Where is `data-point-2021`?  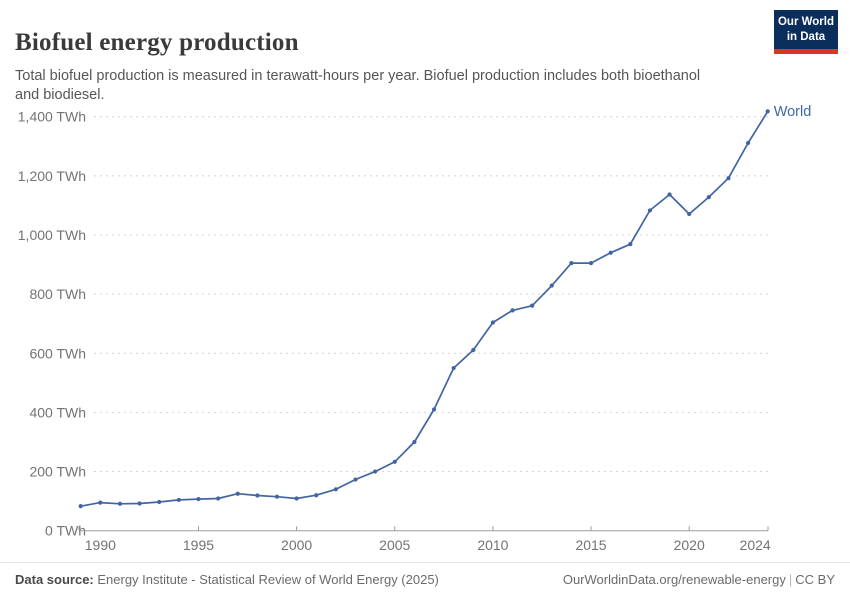
data-point-2021 is located at coordinates (708, 197).